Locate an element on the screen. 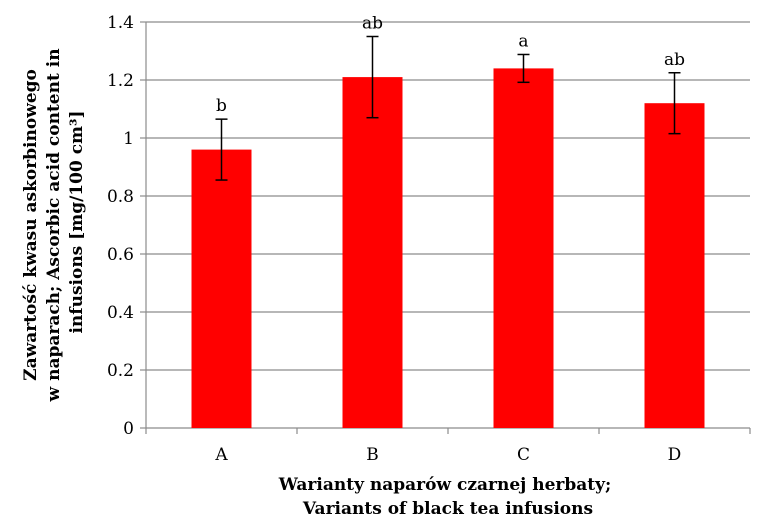 This screenshot has height=529, width=772. x-tick-label-C: C is located at coordinates (523, 455).